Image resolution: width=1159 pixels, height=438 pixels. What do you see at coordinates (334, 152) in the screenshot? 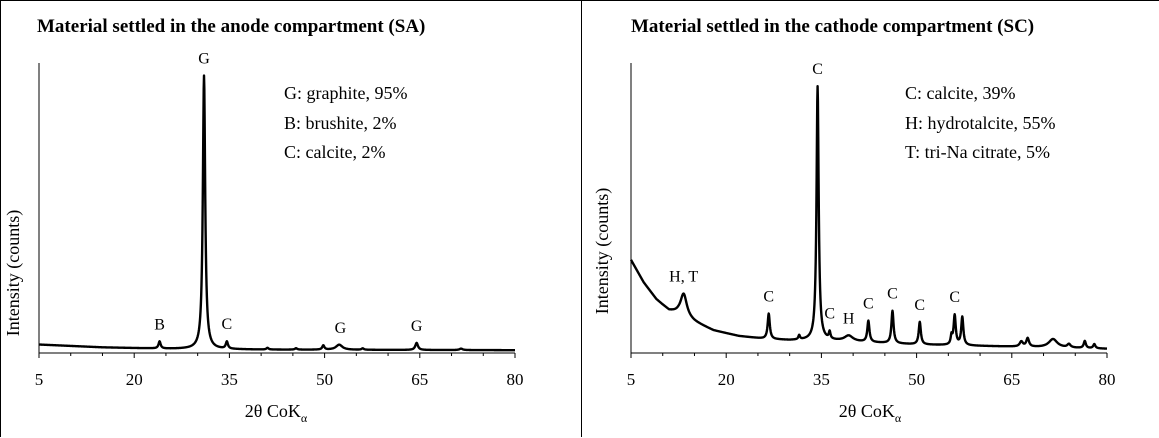
I see `legend-item: C: calcite, 2%` at bounding box center [334, 152].